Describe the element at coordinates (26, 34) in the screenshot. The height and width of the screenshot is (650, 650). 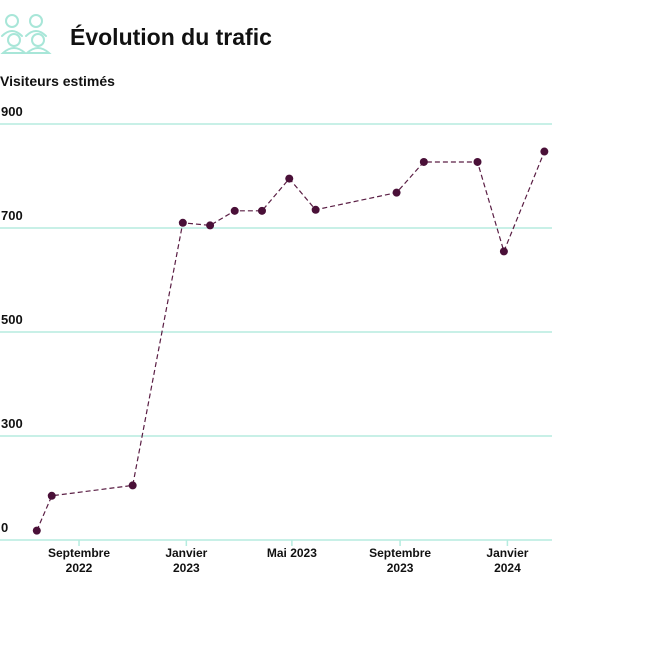
I see `users-group-icon` at that location.